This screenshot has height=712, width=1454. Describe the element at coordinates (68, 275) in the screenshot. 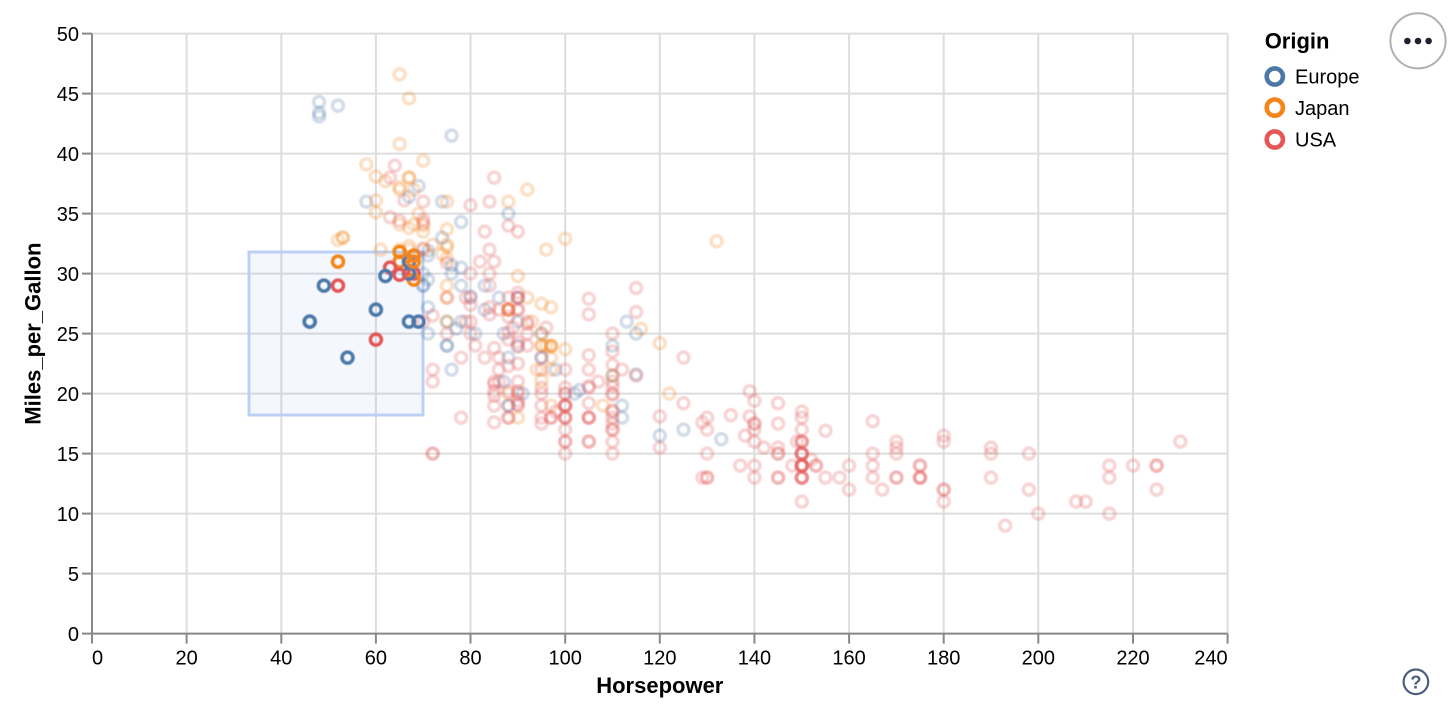

I see `svg-text: 30` at that location.